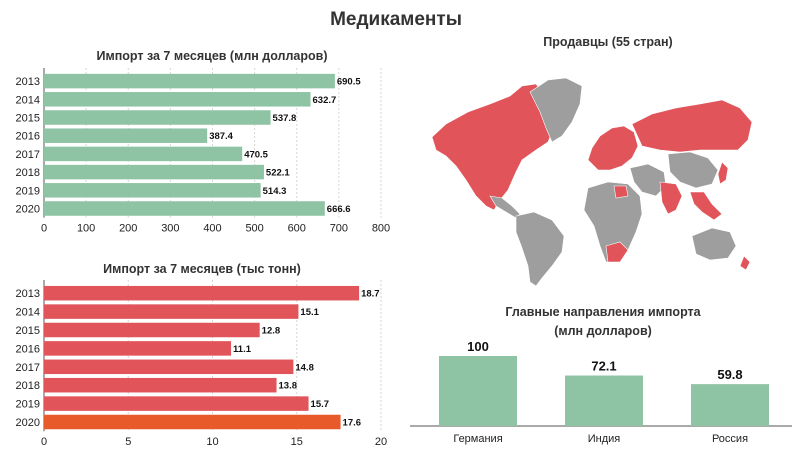  Describe the element at coordinates (493, 147) in the screenshot. I see `map-north-america` at that location.